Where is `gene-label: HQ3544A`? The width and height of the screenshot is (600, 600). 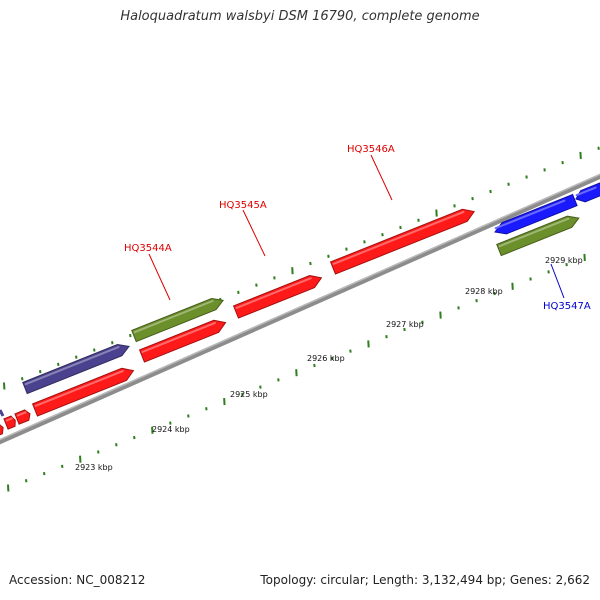
gene-label: HQ3544A is located at coordinates (148, 248).